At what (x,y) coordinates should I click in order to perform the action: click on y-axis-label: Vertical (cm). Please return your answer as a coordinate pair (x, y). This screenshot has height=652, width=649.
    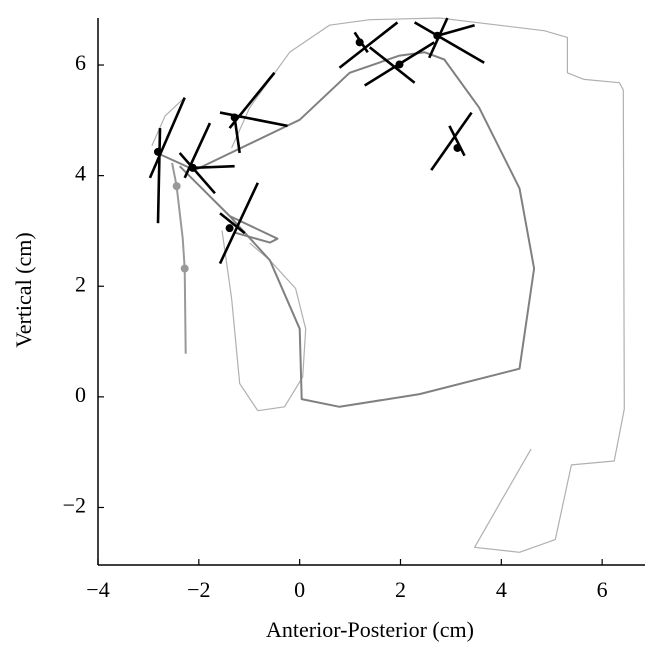
    Looking at the image, I should click on (23, 289).